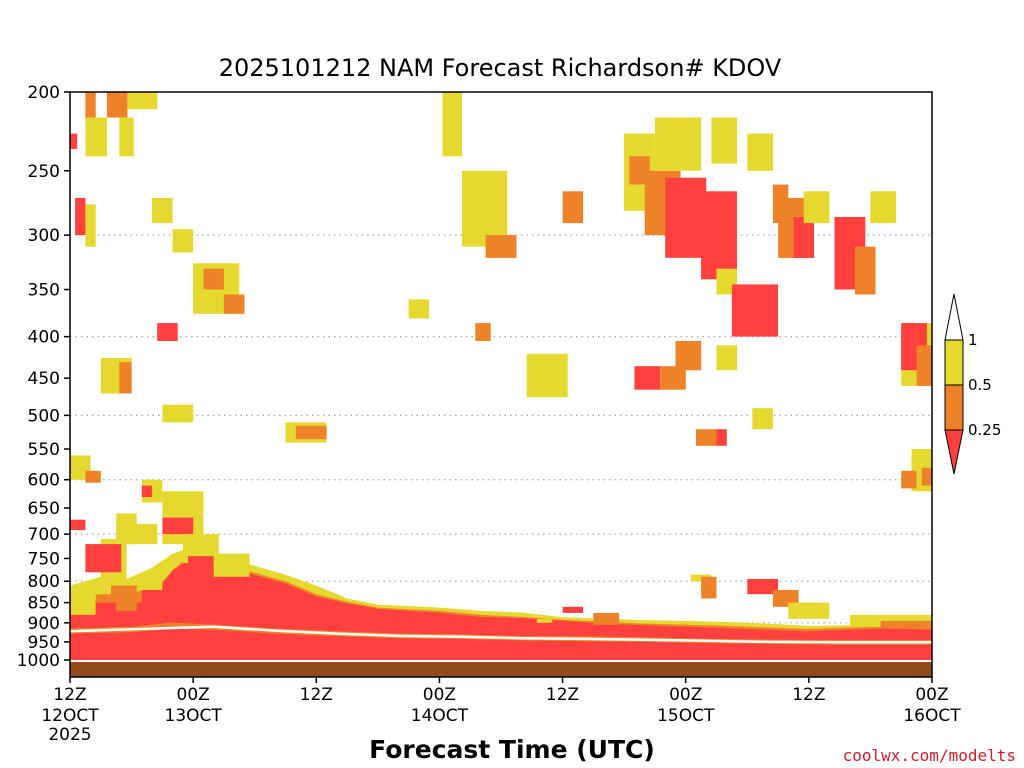 Image resolution: width=1024 pixels, height=768 pixels. What do you see at coordinates (929, 755) in the screenshot?
I see `credit-link: coolwx.com/modelts` at bounding box center [929, 755].